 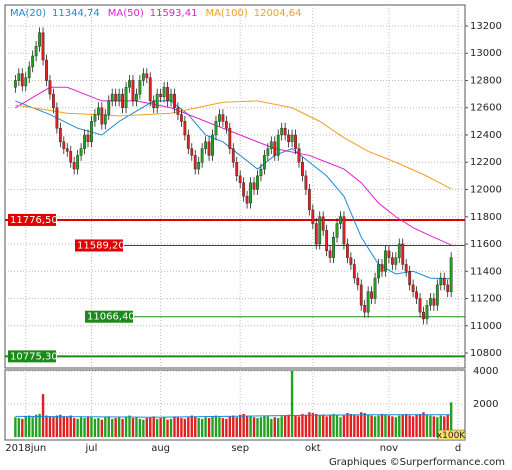 What do you see at coordinates (452, 436) in the screenshot?
I see `volume-unit: x100K` at bounding box center [452, 436].